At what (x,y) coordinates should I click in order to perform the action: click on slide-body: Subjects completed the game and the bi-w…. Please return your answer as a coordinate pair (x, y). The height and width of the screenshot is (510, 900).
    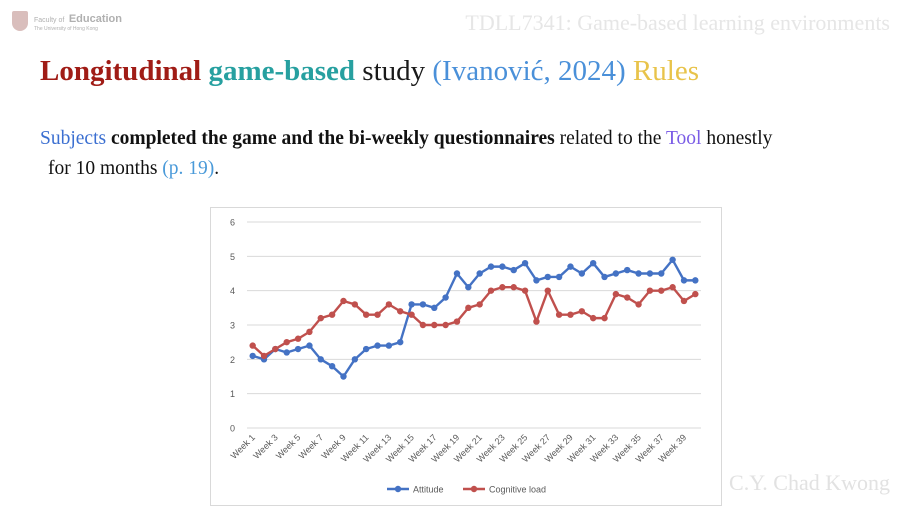
    Looking at the image, I should click on (465, 154).